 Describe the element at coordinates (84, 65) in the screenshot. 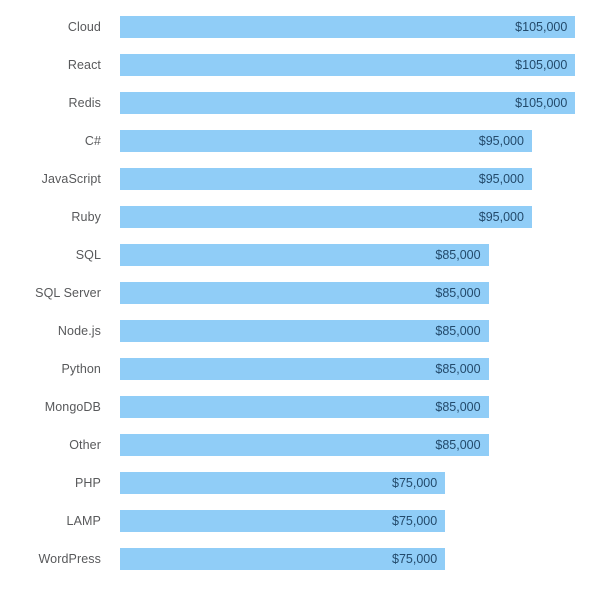

I see `category-label: React` at that location.